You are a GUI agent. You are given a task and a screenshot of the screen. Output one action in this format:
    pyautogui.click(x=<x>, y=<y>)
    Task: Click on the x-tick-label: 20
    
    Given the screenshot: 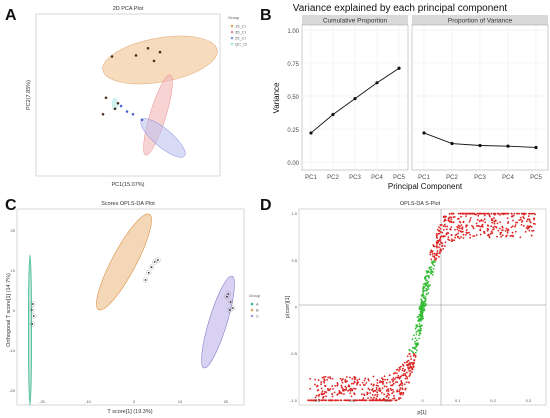 What is the action you would take?
    pyautogui.click(x=226, y=401)
    